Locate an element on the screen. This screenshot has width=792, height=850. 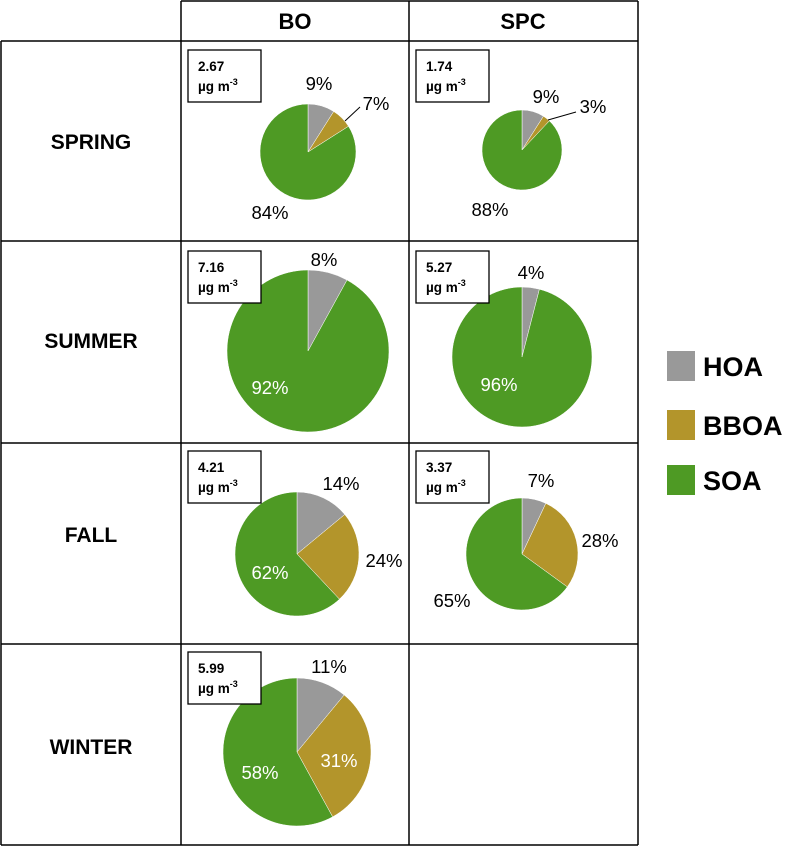
pie-summer-spc: 5.27 µg m-3 4% 96% is located at coordinates (504, 339).